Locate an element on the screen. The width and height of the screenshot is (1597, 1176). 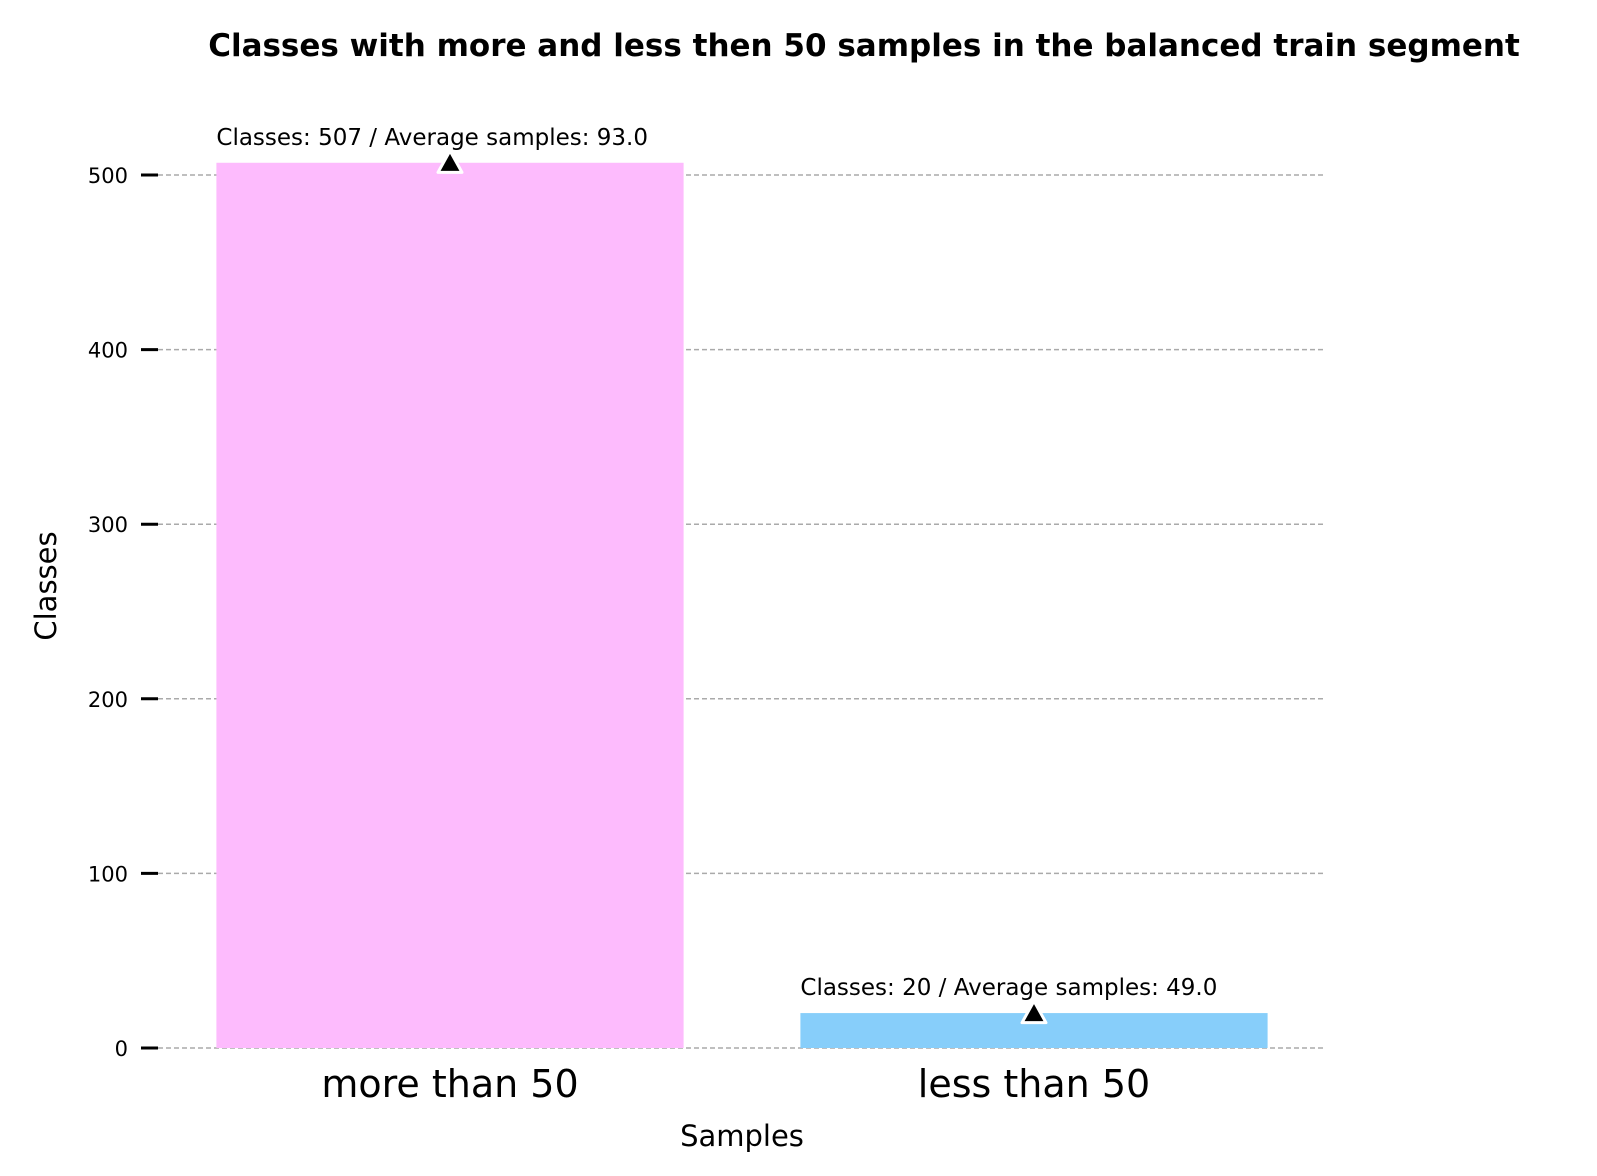
y-tick-label: 200 is located at coordinates (108, 700).